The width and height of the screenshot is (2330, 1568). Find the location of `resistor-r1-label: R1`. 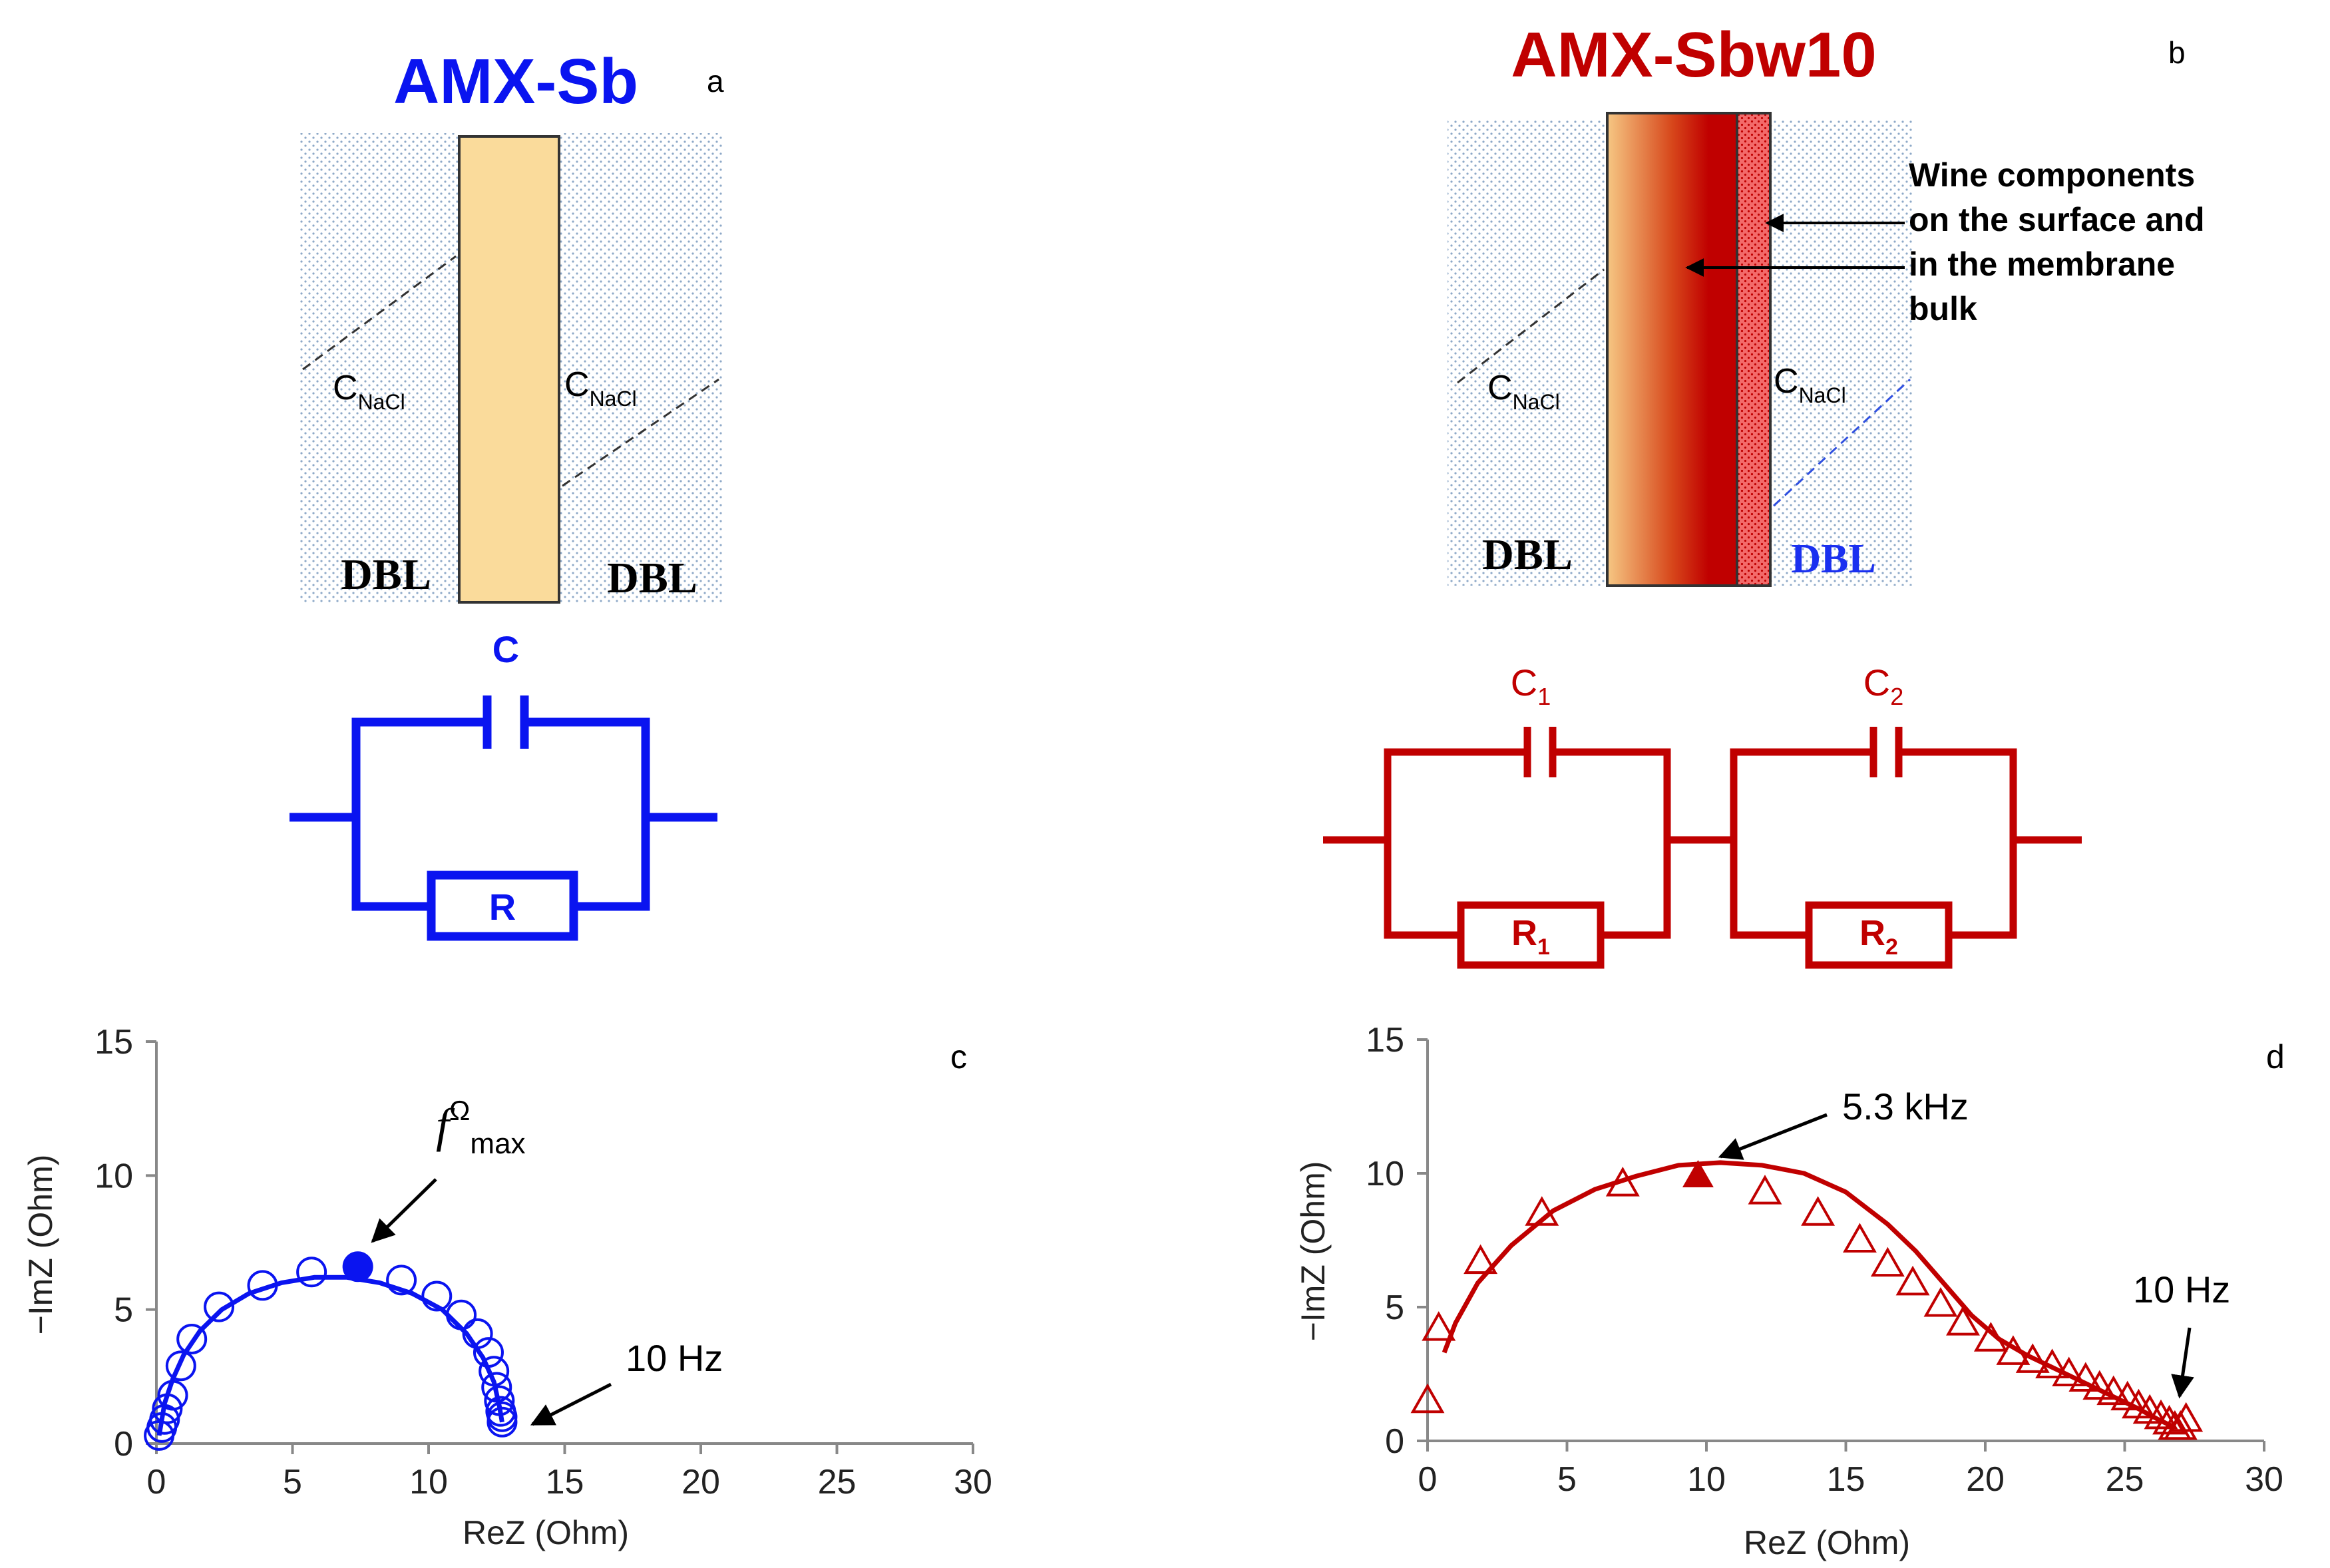

resistor-r1-label: R1 is located at coordinates (1531, 936).